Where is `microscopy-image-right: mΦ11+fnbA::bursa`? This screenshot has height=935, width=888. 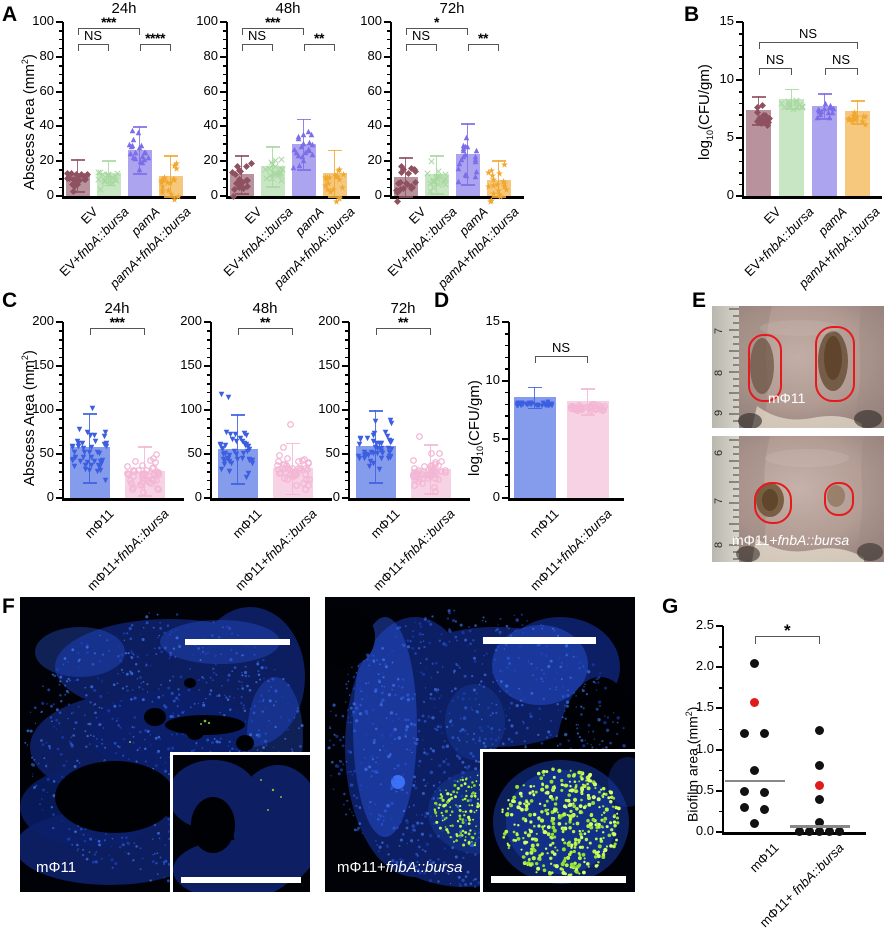
microscopy-image-right: mΦ11+fnbA::bursa is located at coordinates (480, 744).